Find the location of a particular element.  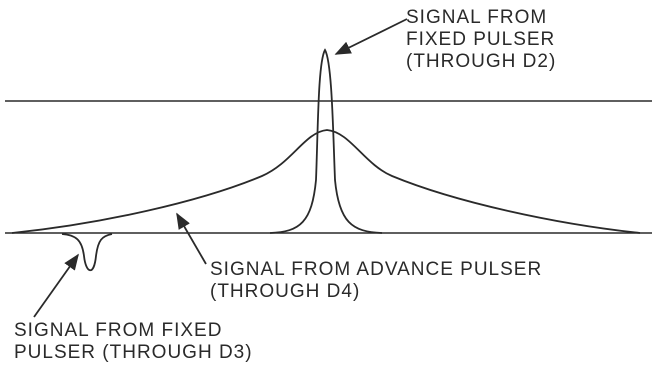

label-fixed-pulser-d2: SIGNAL FROM FIXED PULSER (THROUGH D2) is located at coordinates (481, 40).